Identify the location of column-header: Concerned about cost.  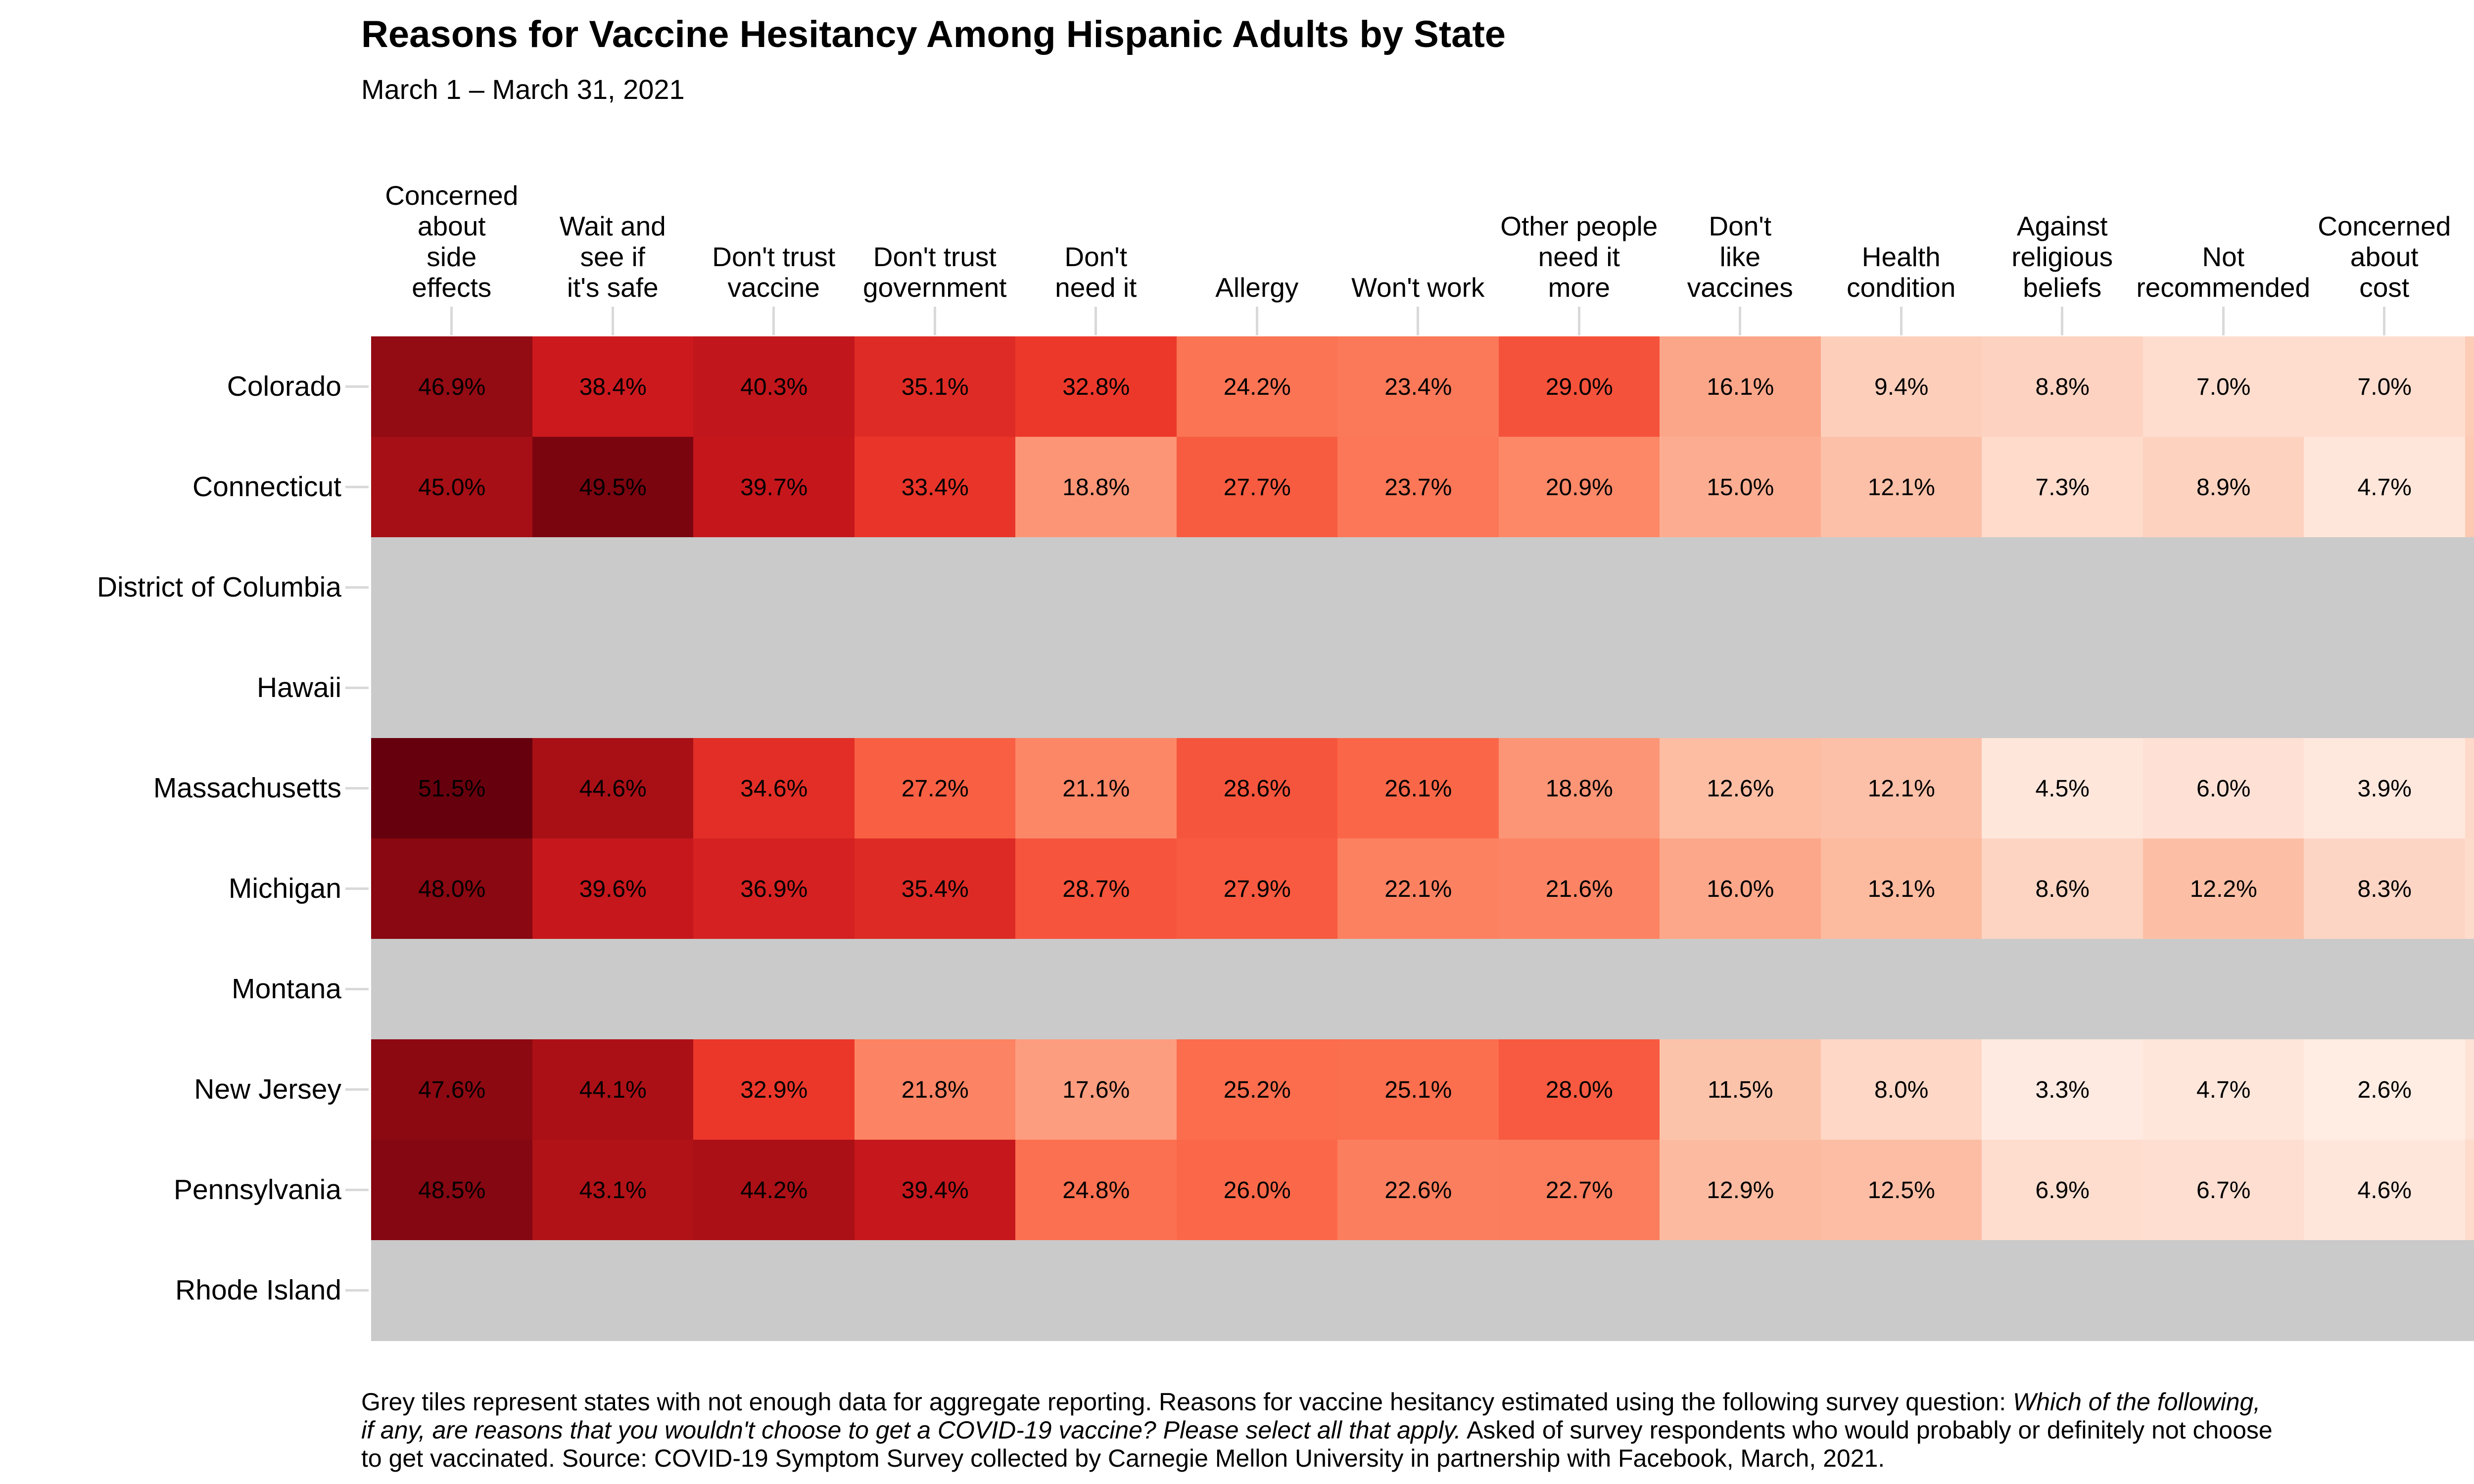
(2384, 257).